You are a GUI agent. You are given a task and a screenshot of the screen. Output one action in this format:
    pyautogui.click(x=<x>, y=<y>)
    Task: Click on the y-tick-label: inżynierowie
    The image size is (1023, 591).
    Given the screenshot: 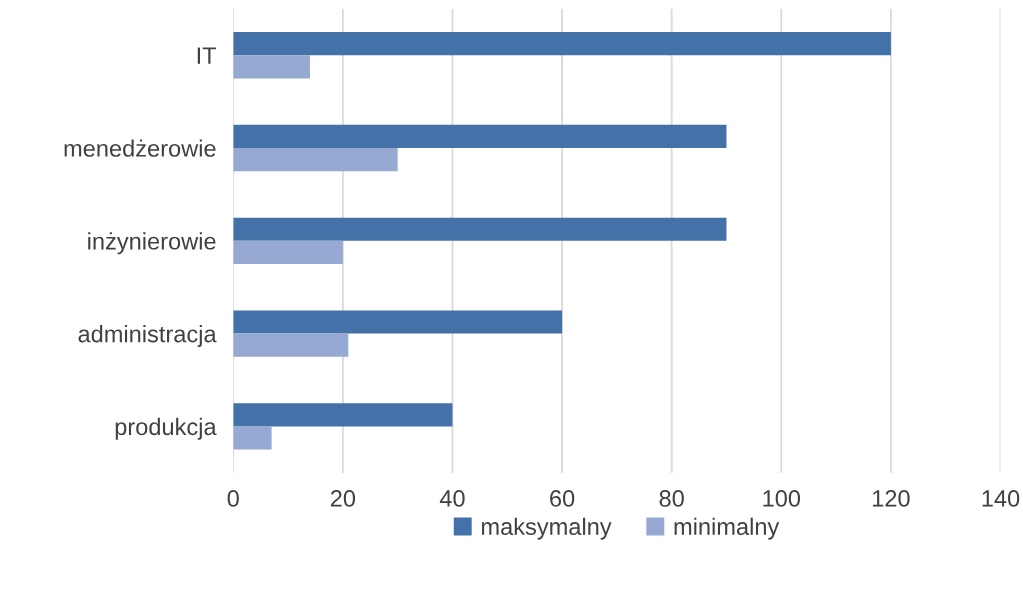 What is the action you would take?
    pyautogui.click(x=152, y=243)
    